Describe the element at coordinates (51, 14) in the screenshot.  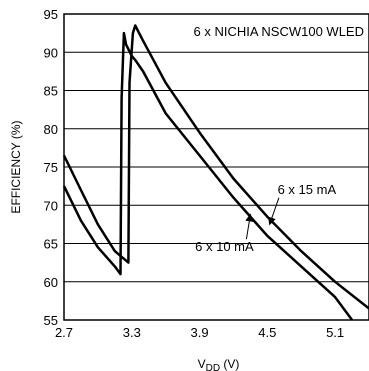
I see `y-tick-label: 95` at that location.